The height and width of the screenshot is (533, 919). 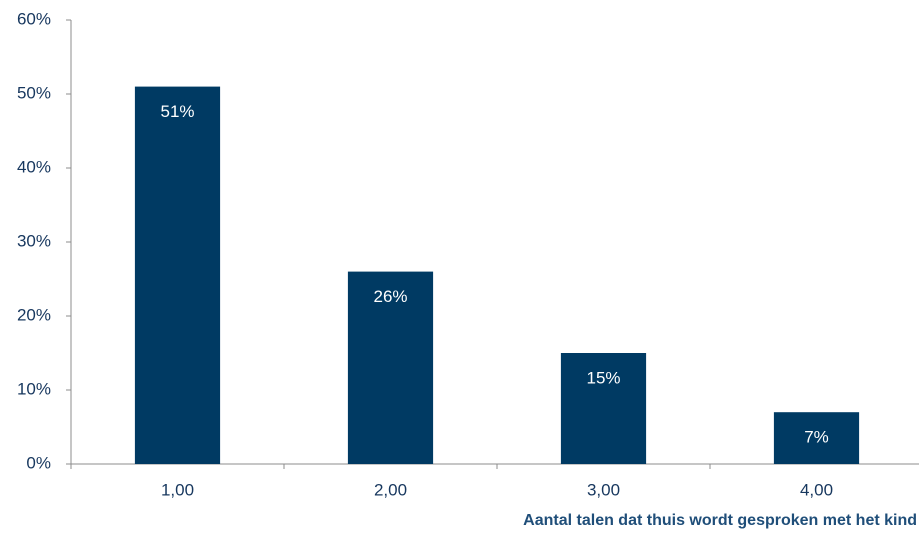 I want to click on x-tick-label: 3,00, so click(x=603, y=489).